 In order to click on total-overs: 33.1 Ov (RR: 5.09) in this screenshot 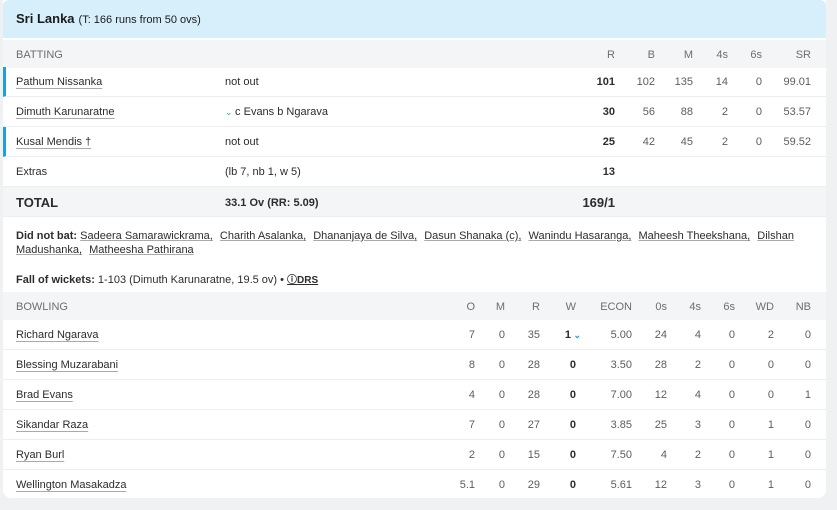, I will do `click(272, 203)`.